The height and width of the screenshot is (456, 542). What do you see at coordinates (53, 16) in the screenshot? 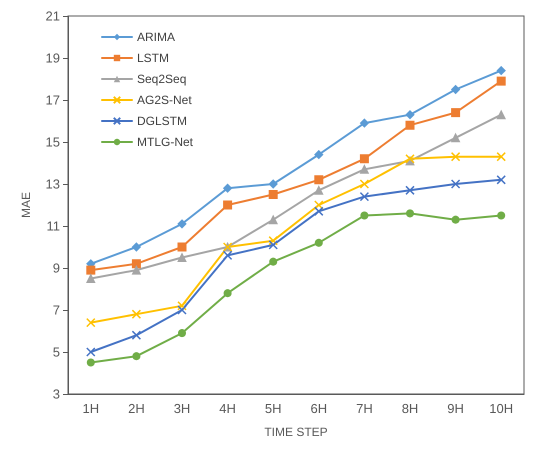
I see `y-tick-label: 21` at bounding box center [53, 16].